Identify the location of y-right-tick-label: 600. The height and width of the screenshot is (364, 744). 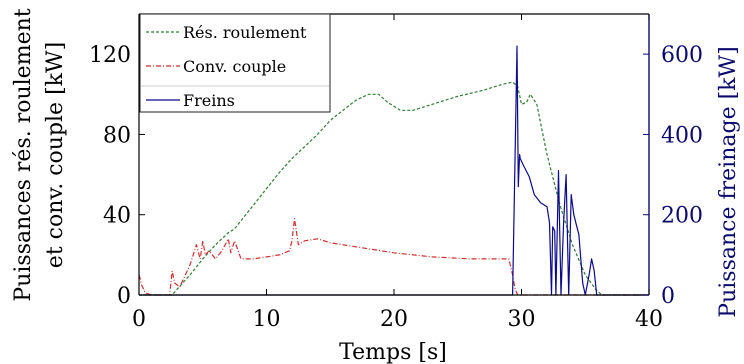
(682, 55).